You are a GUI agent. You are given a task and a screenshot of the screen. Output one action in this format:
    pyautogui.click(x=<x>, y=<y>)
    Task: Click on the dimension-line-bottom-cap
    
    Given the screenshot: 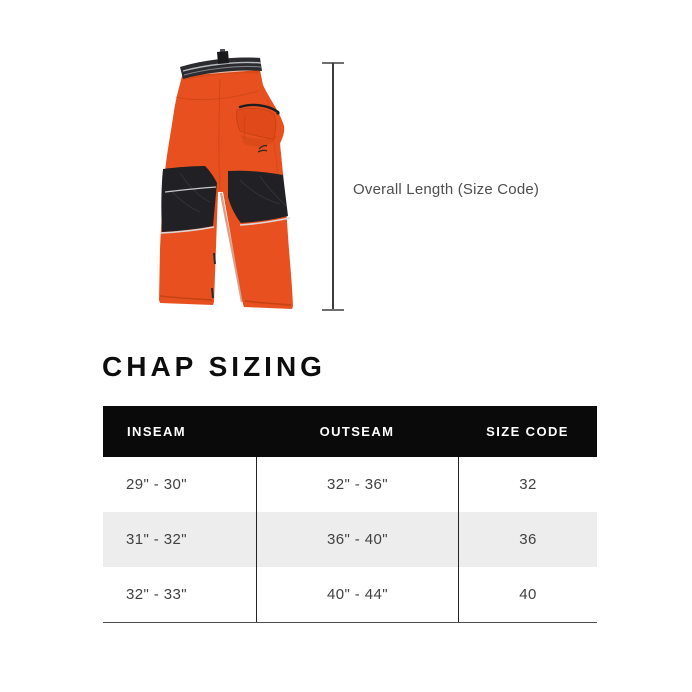 What is the action you would take?
    pyautogui.click(x=333, y=310)
    